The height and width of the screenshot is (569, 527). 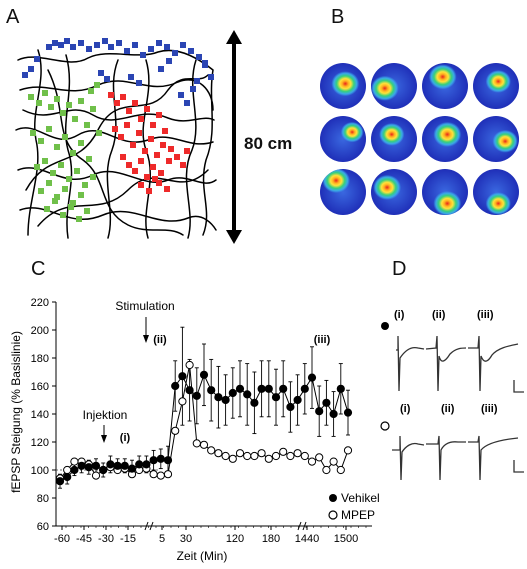 I want to click on trace-label-bottom-ii: (ii), so click(x=448, y=409).